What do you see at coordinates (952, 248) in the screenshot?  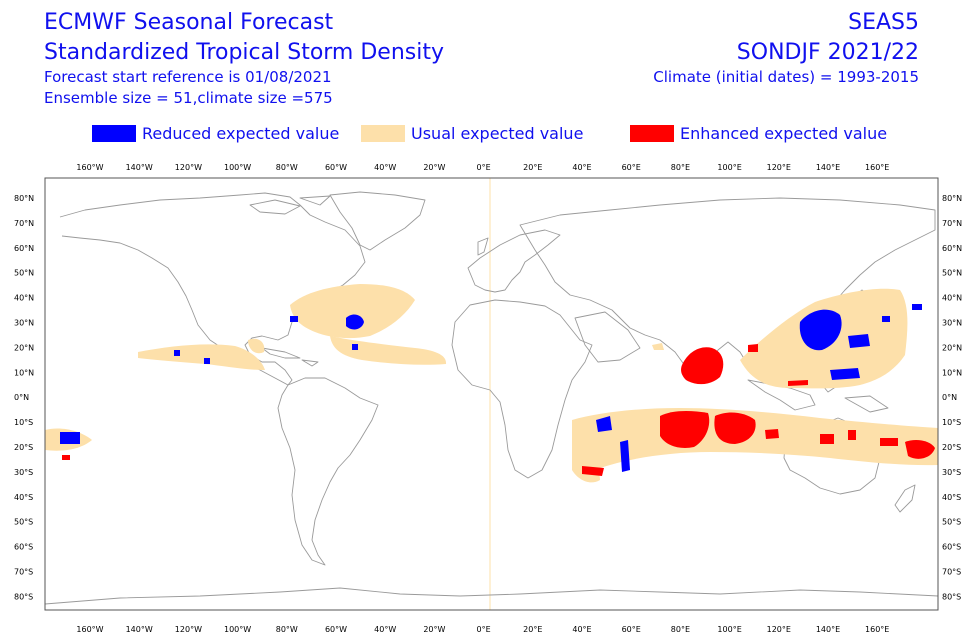 I see `lat-tick-label-right: 60°N` at bounding box center [952, 248].